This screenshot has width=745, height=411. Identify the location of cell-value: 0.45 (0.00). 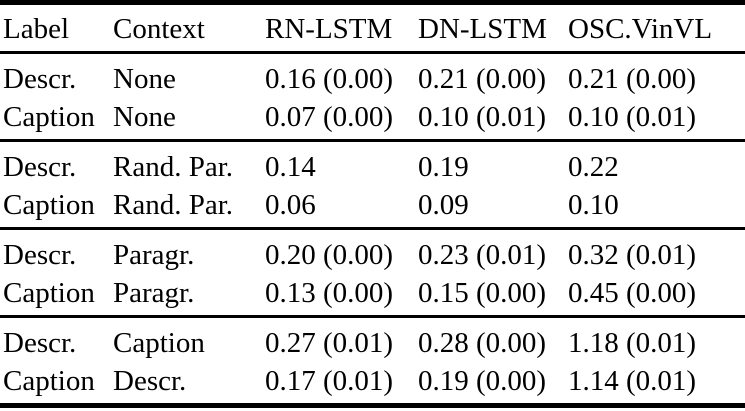
(632, 293).